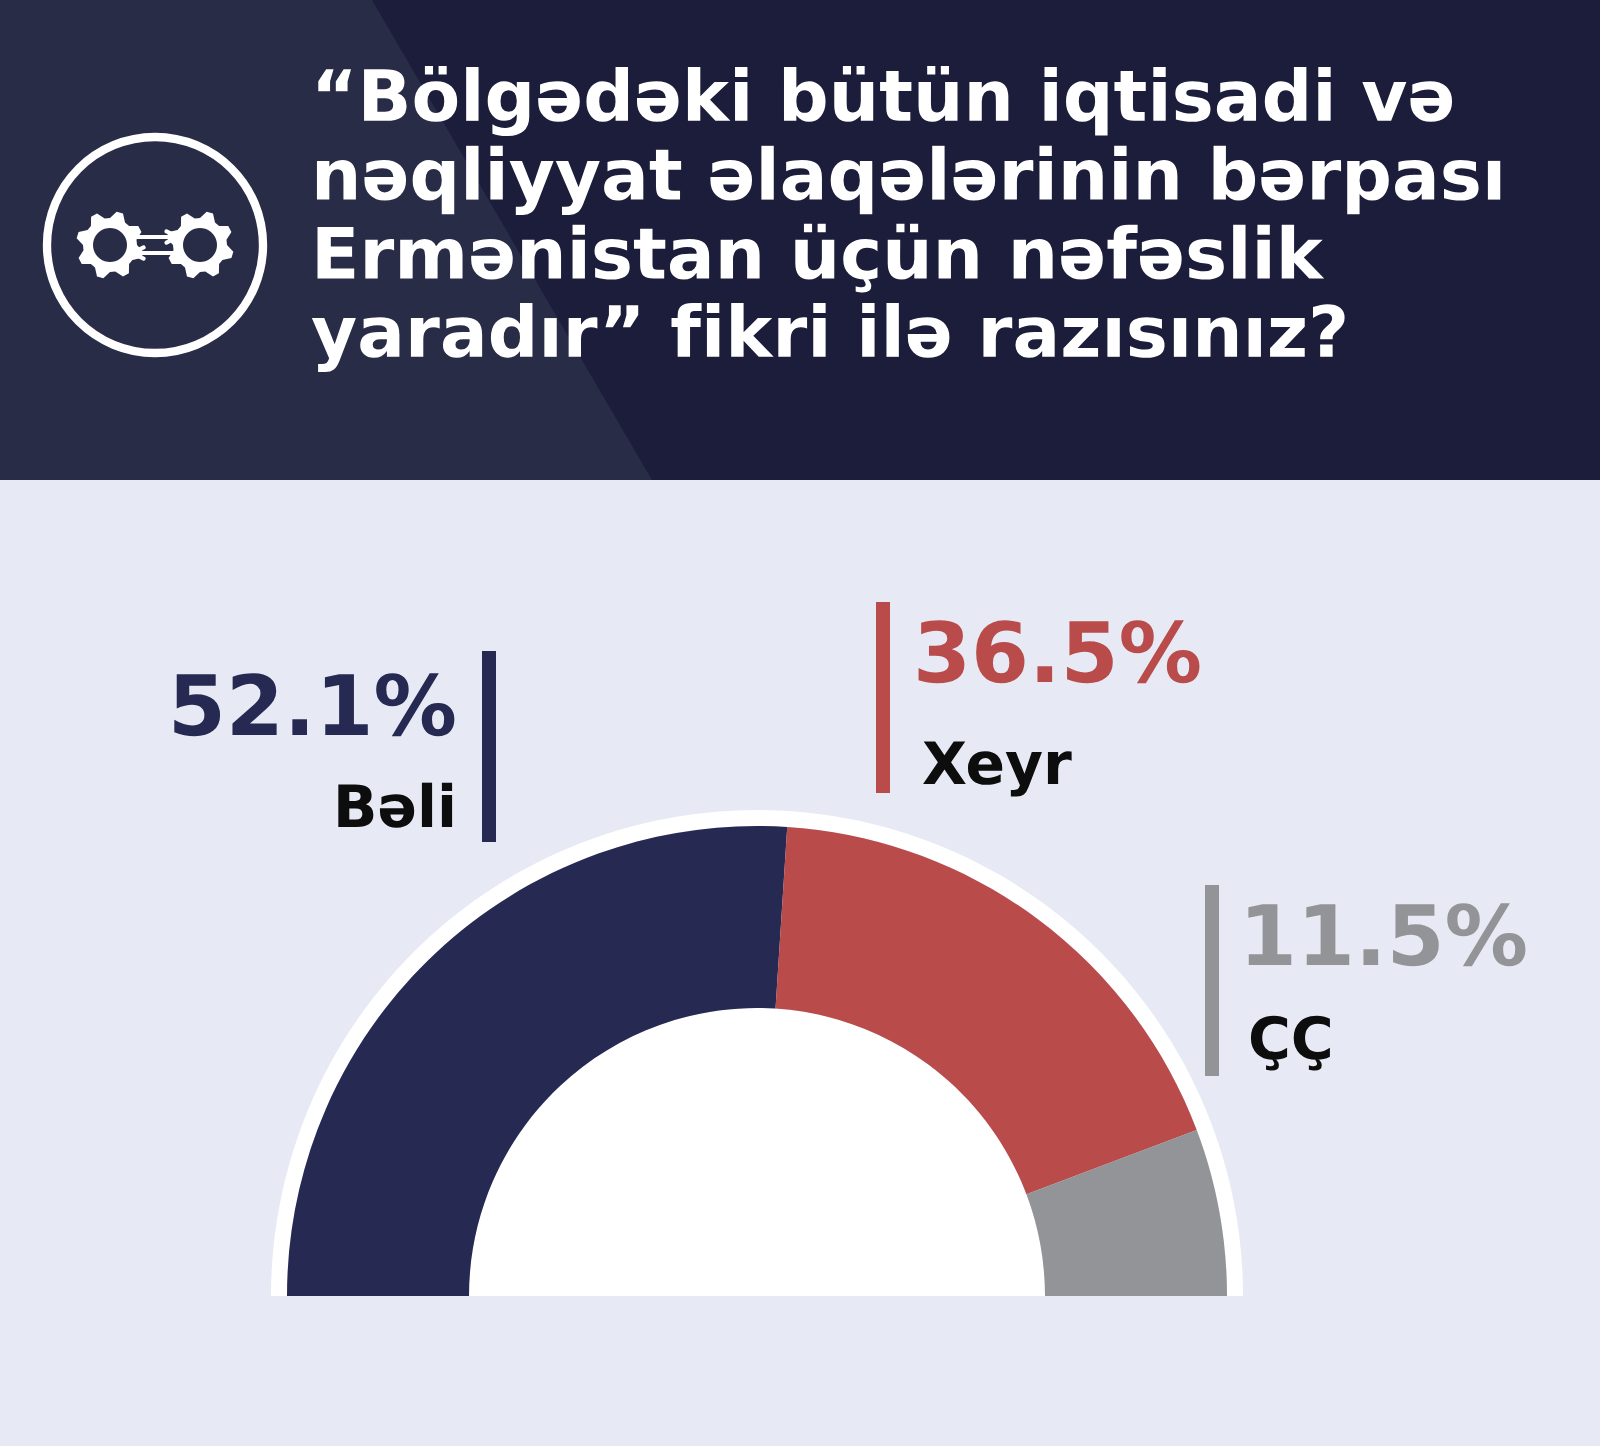  I want to click on slice-label: Xeyr, so click(997, 769).